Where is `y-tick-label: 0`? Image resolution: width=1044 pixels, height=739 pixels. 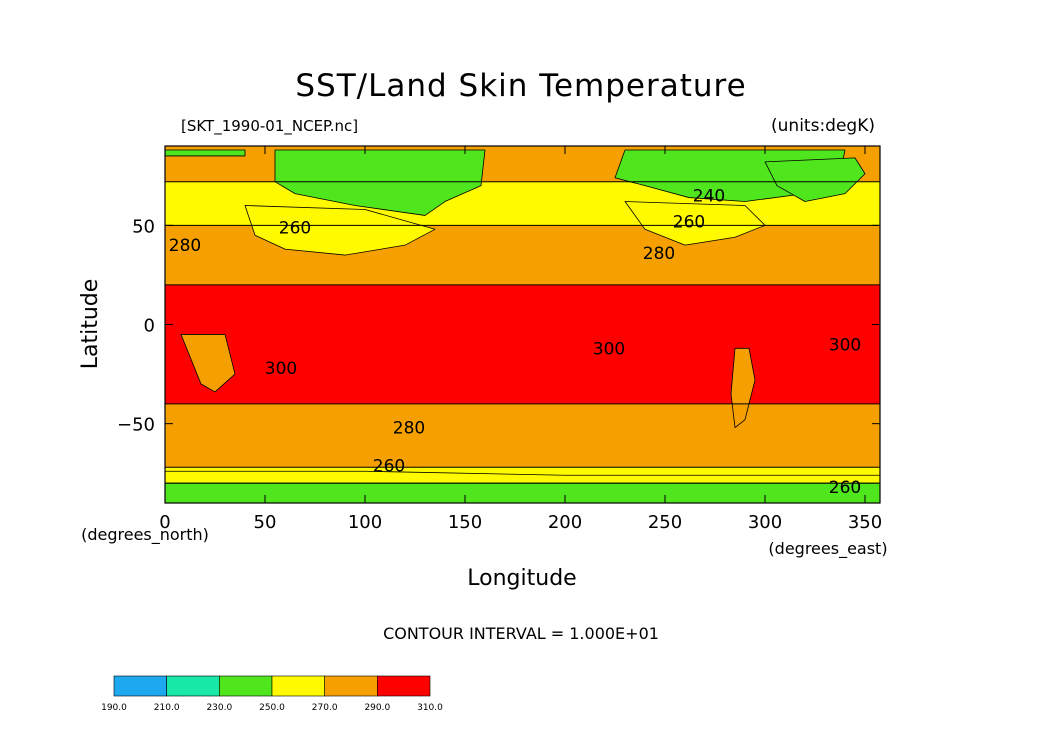 y-tick-label: 0 is located at coordinates (149, 326).